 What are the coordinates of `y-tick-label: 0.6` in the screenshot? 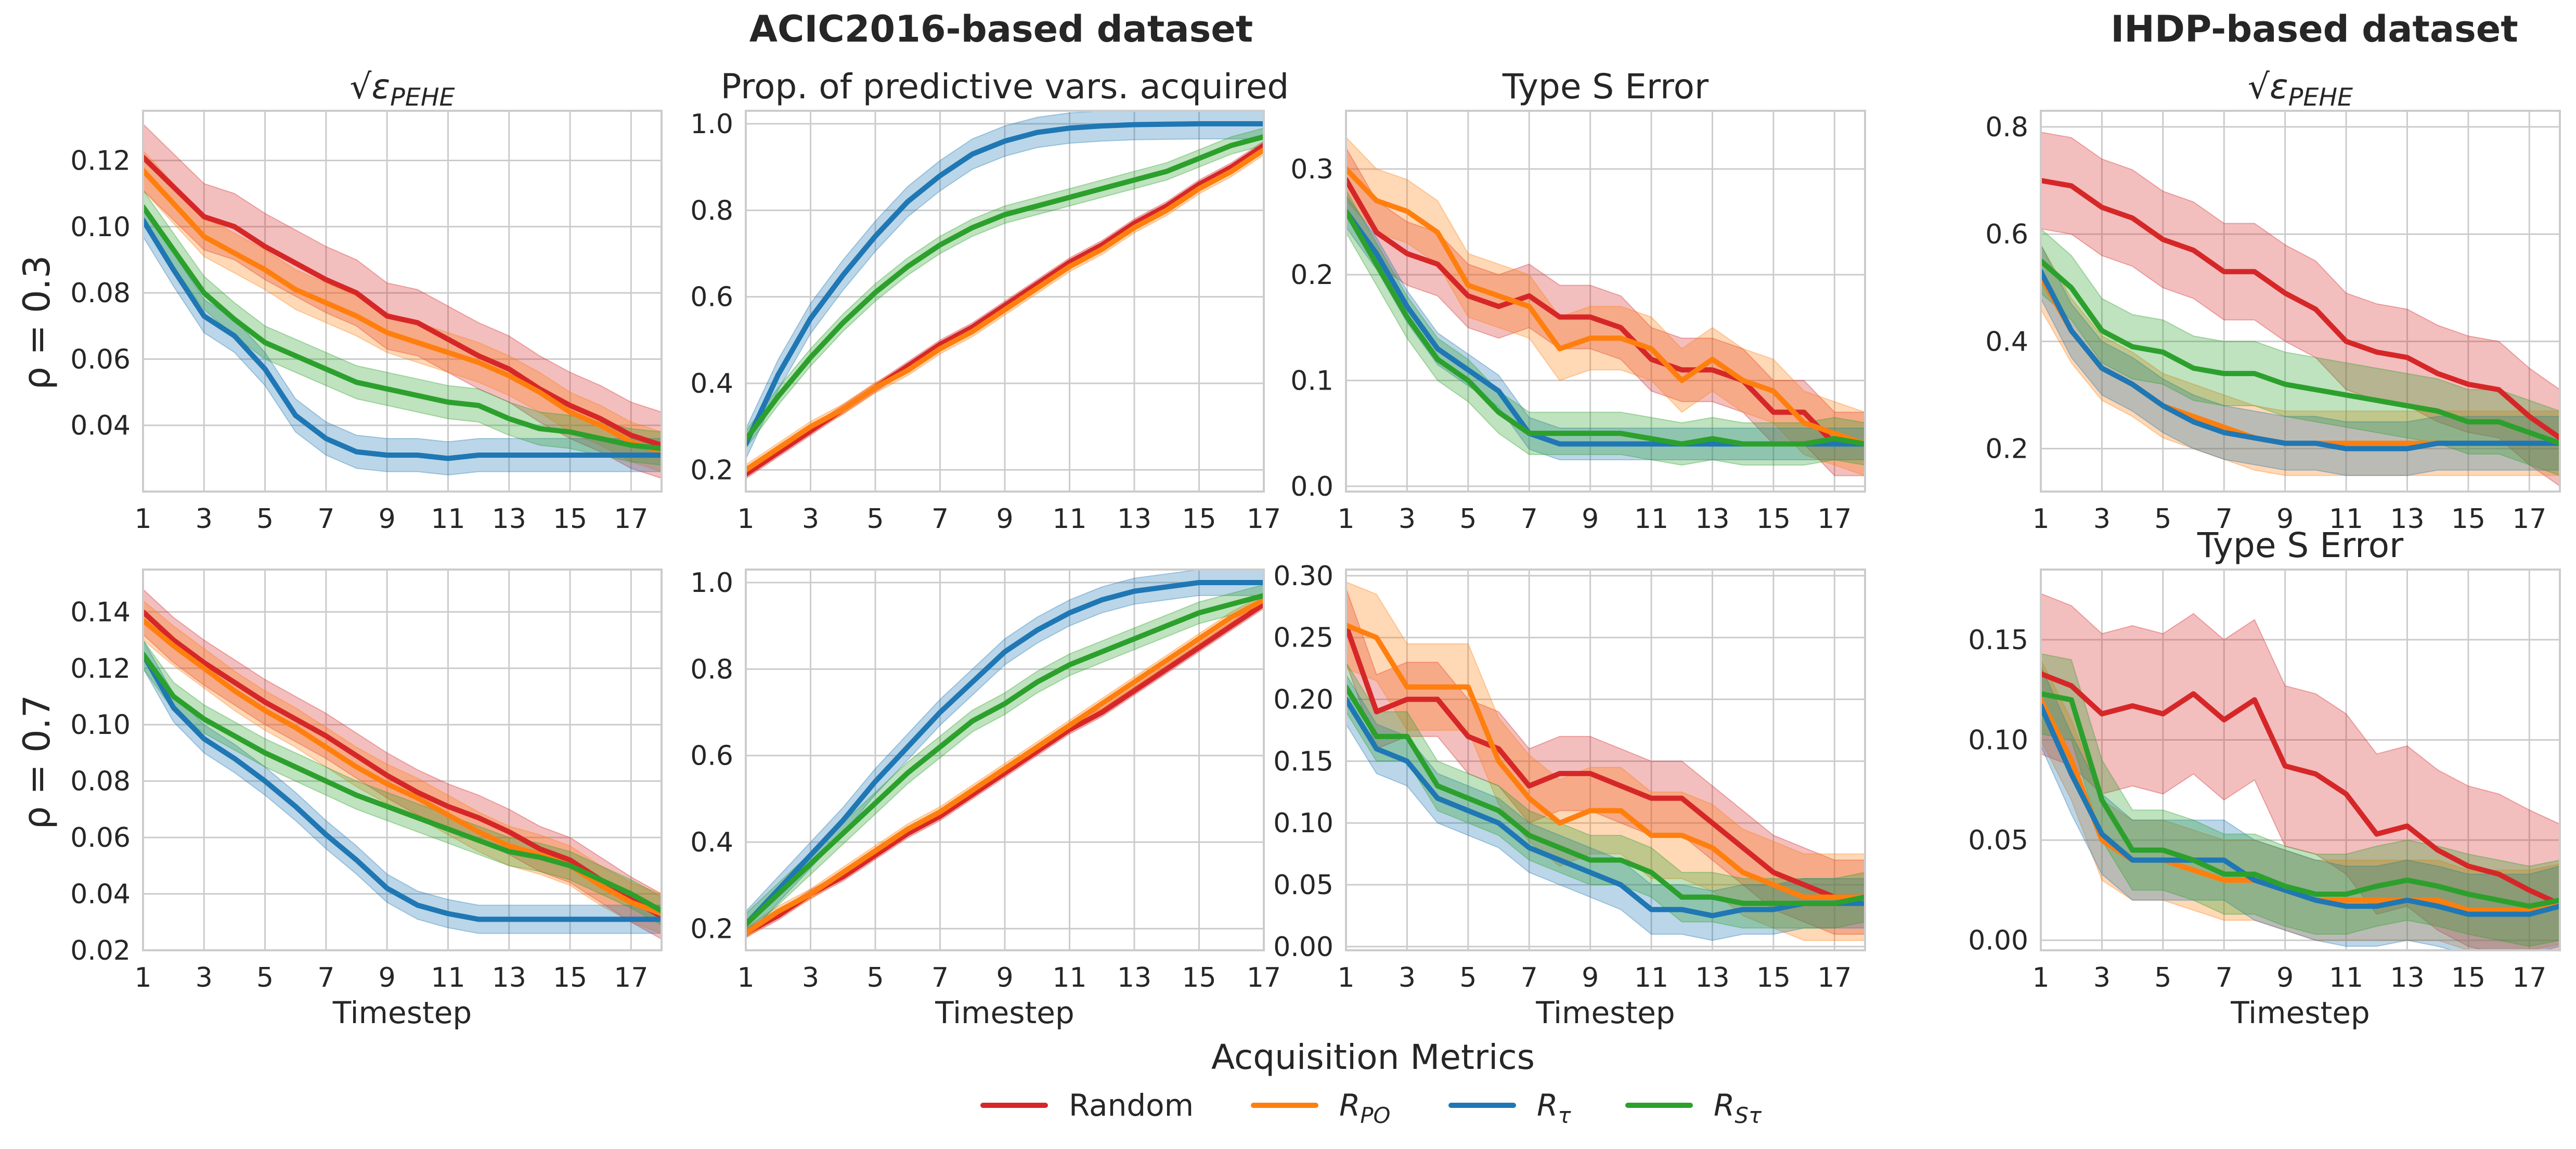 It's located at (711, 756).